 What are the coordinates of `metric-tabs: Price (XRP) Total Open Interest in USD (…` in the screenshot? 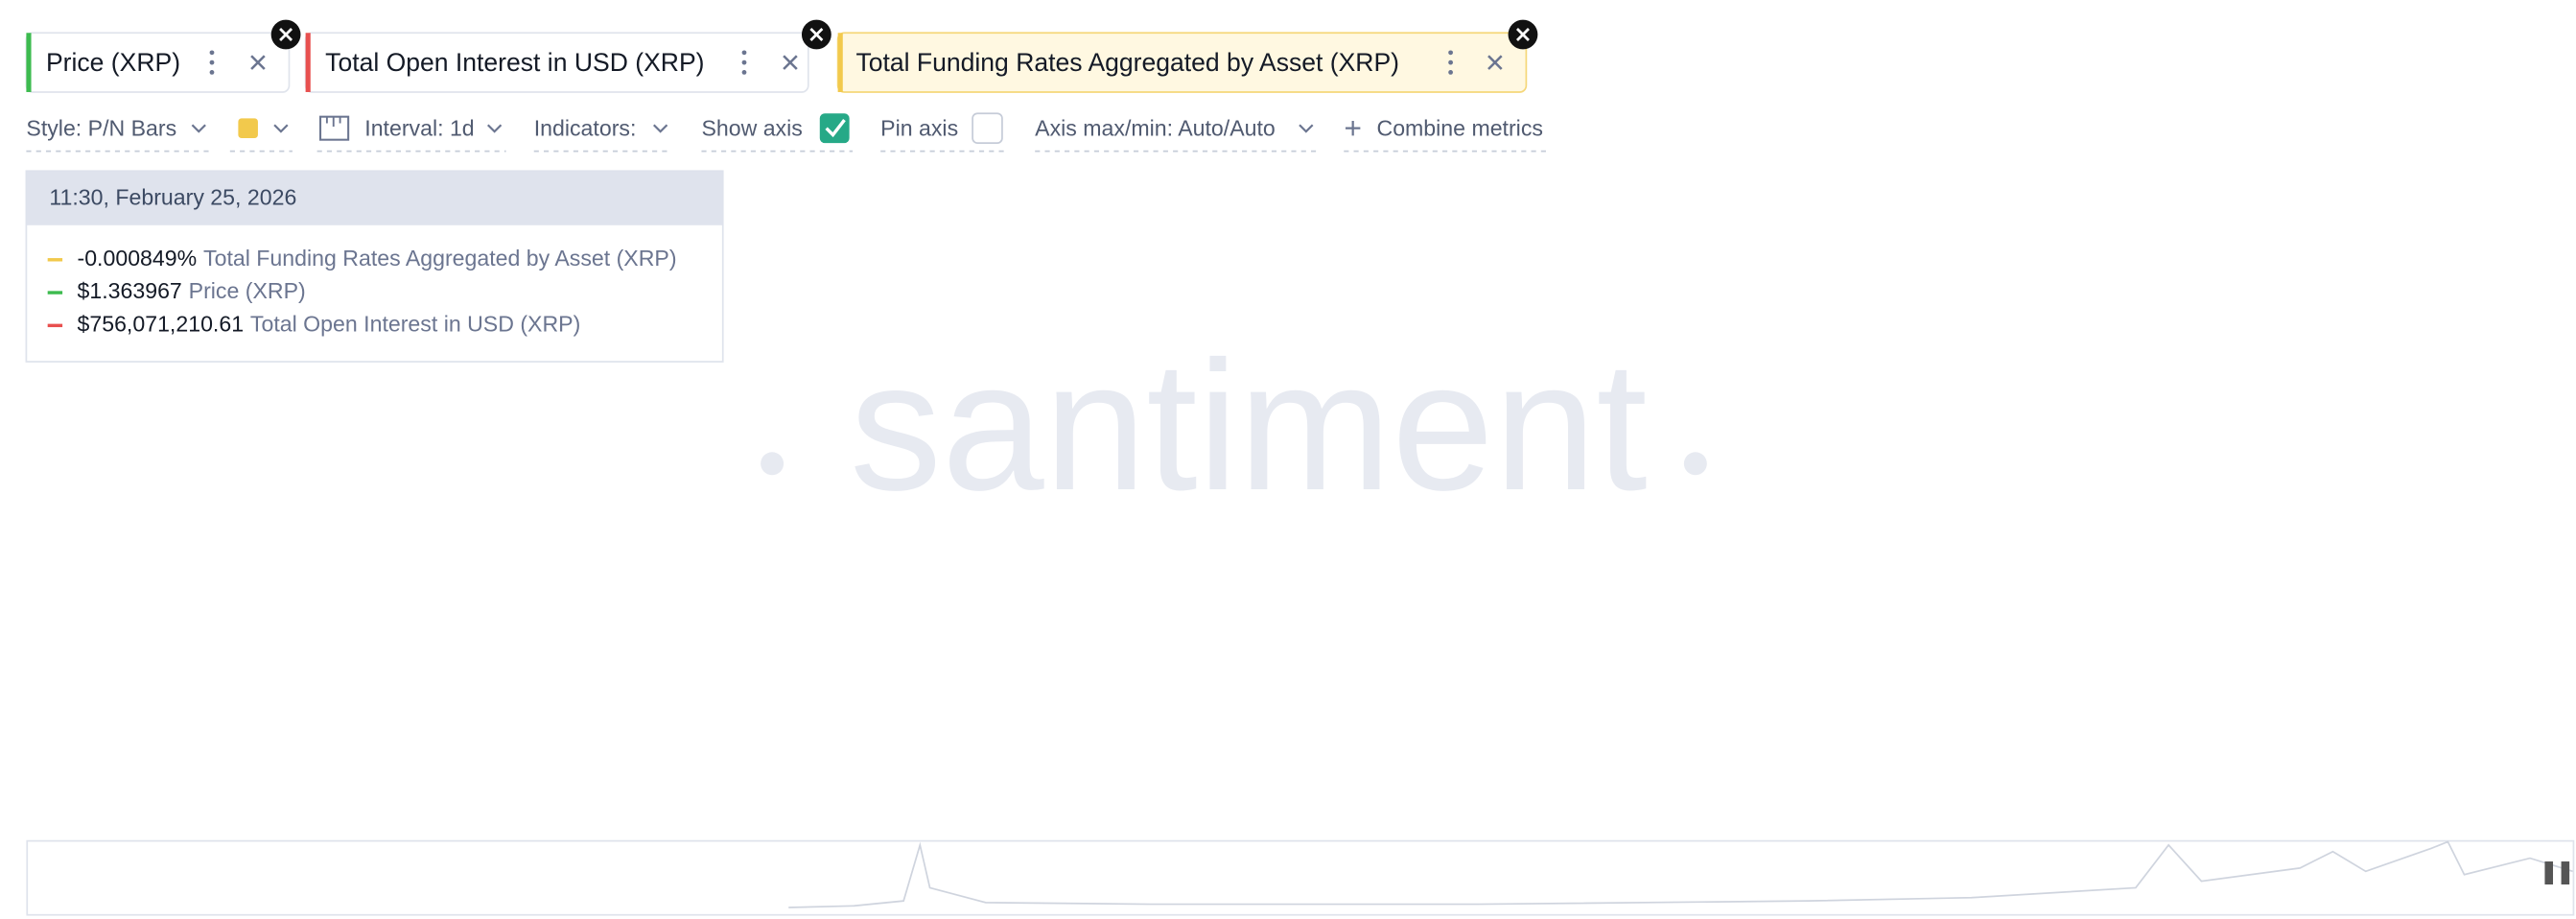 It's located at (781, 56).